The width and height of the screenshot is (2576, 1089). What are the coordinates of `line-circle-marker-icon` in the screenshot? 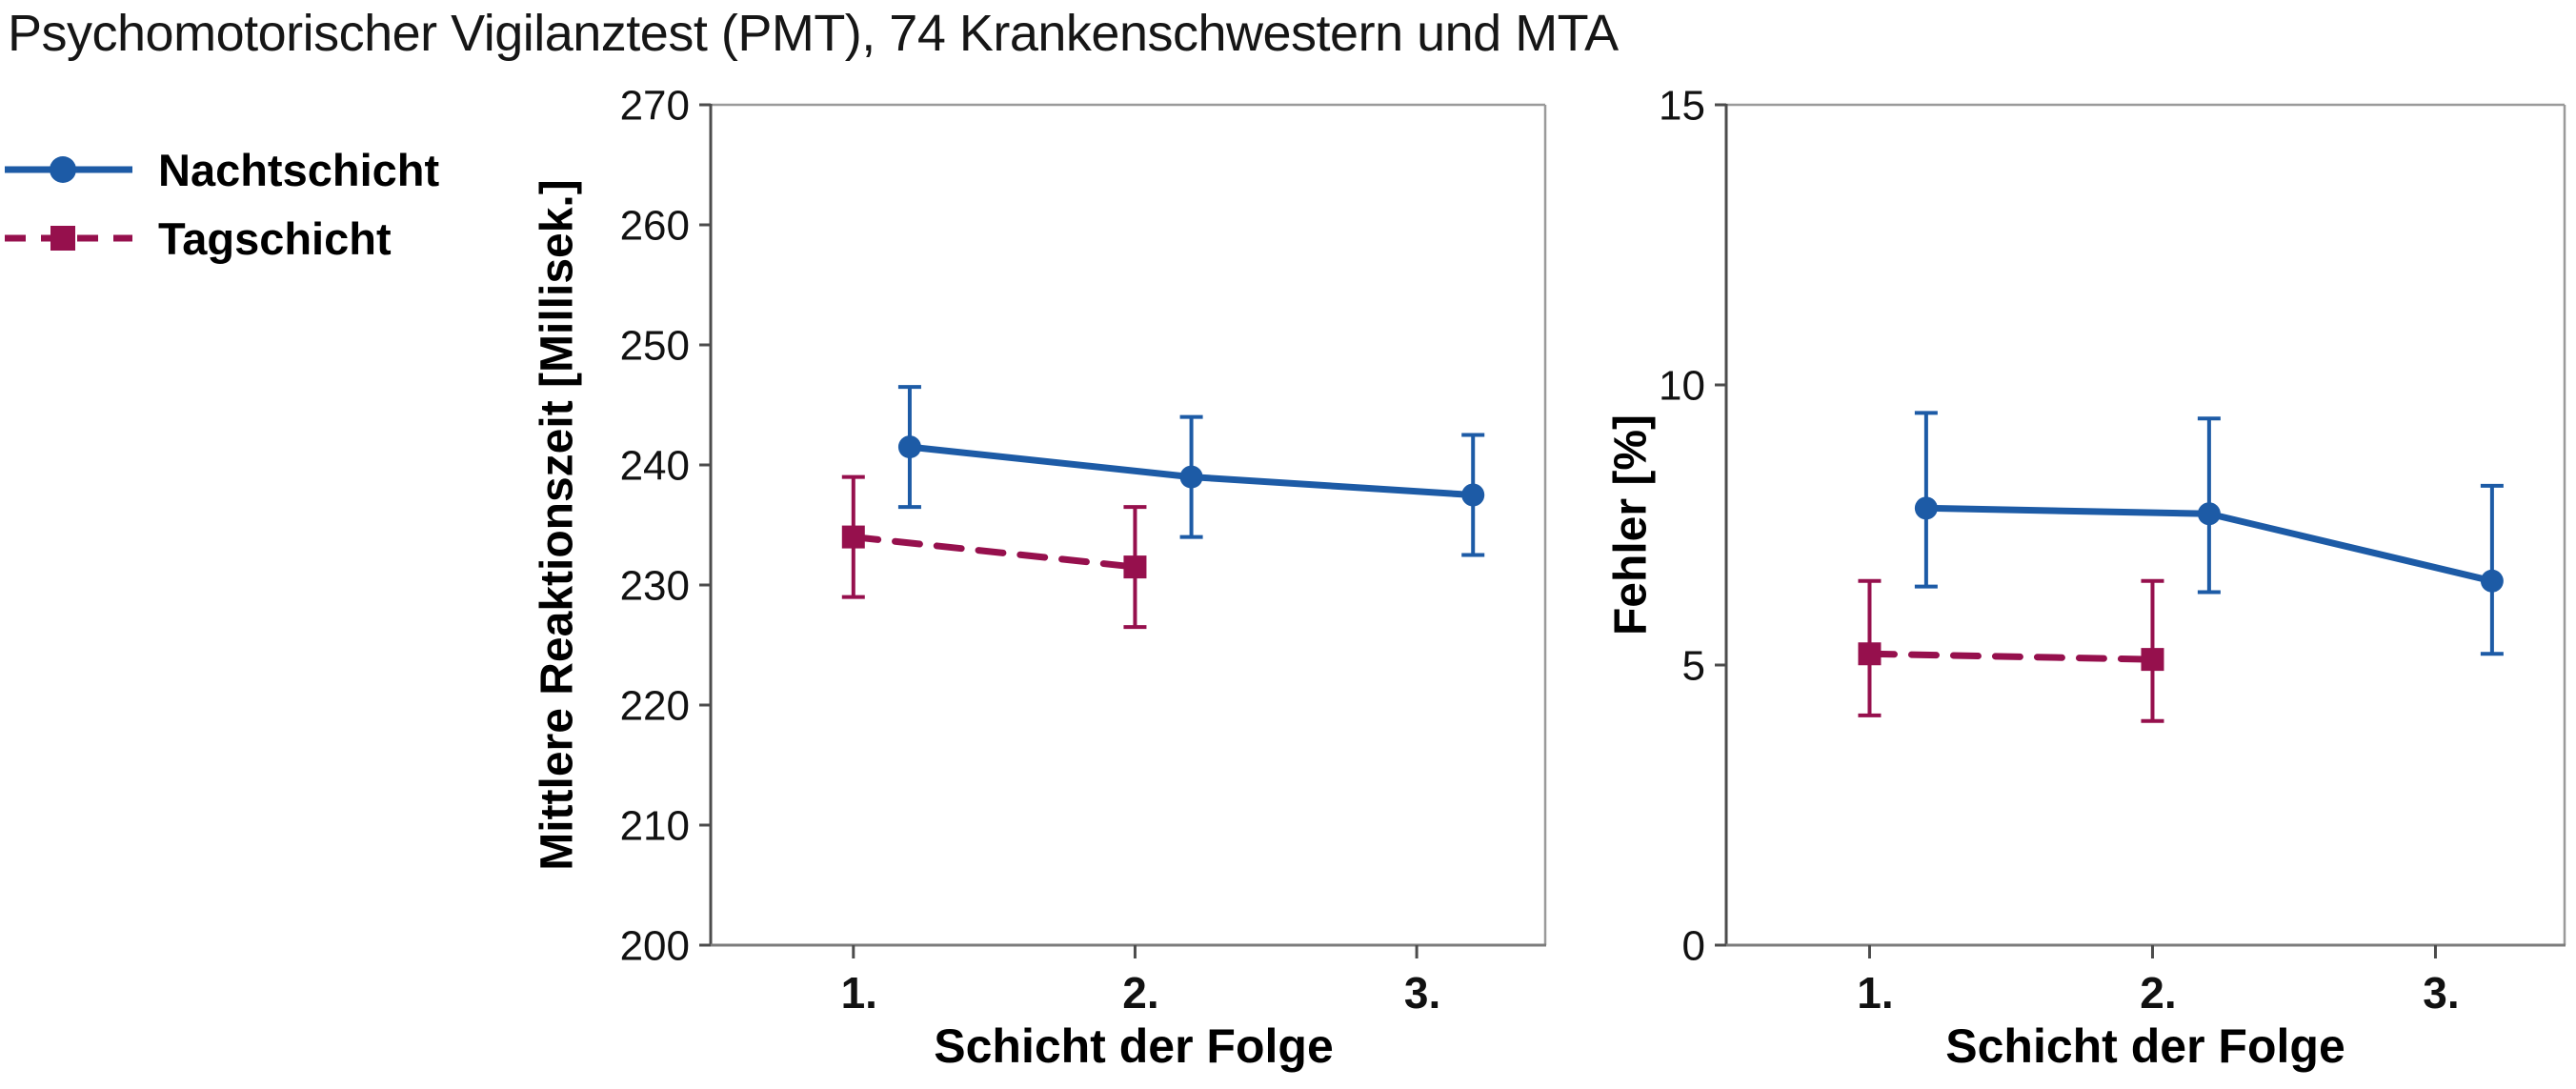 It's located at (69, 169).